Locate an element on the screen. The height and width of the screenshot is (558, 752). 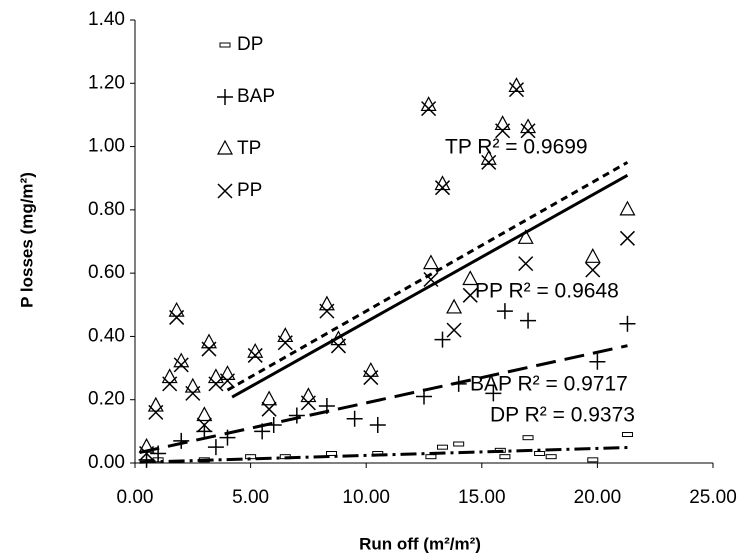
trend-annotation: BAP R² = 0.9717 is located at coordinates (549, 384).